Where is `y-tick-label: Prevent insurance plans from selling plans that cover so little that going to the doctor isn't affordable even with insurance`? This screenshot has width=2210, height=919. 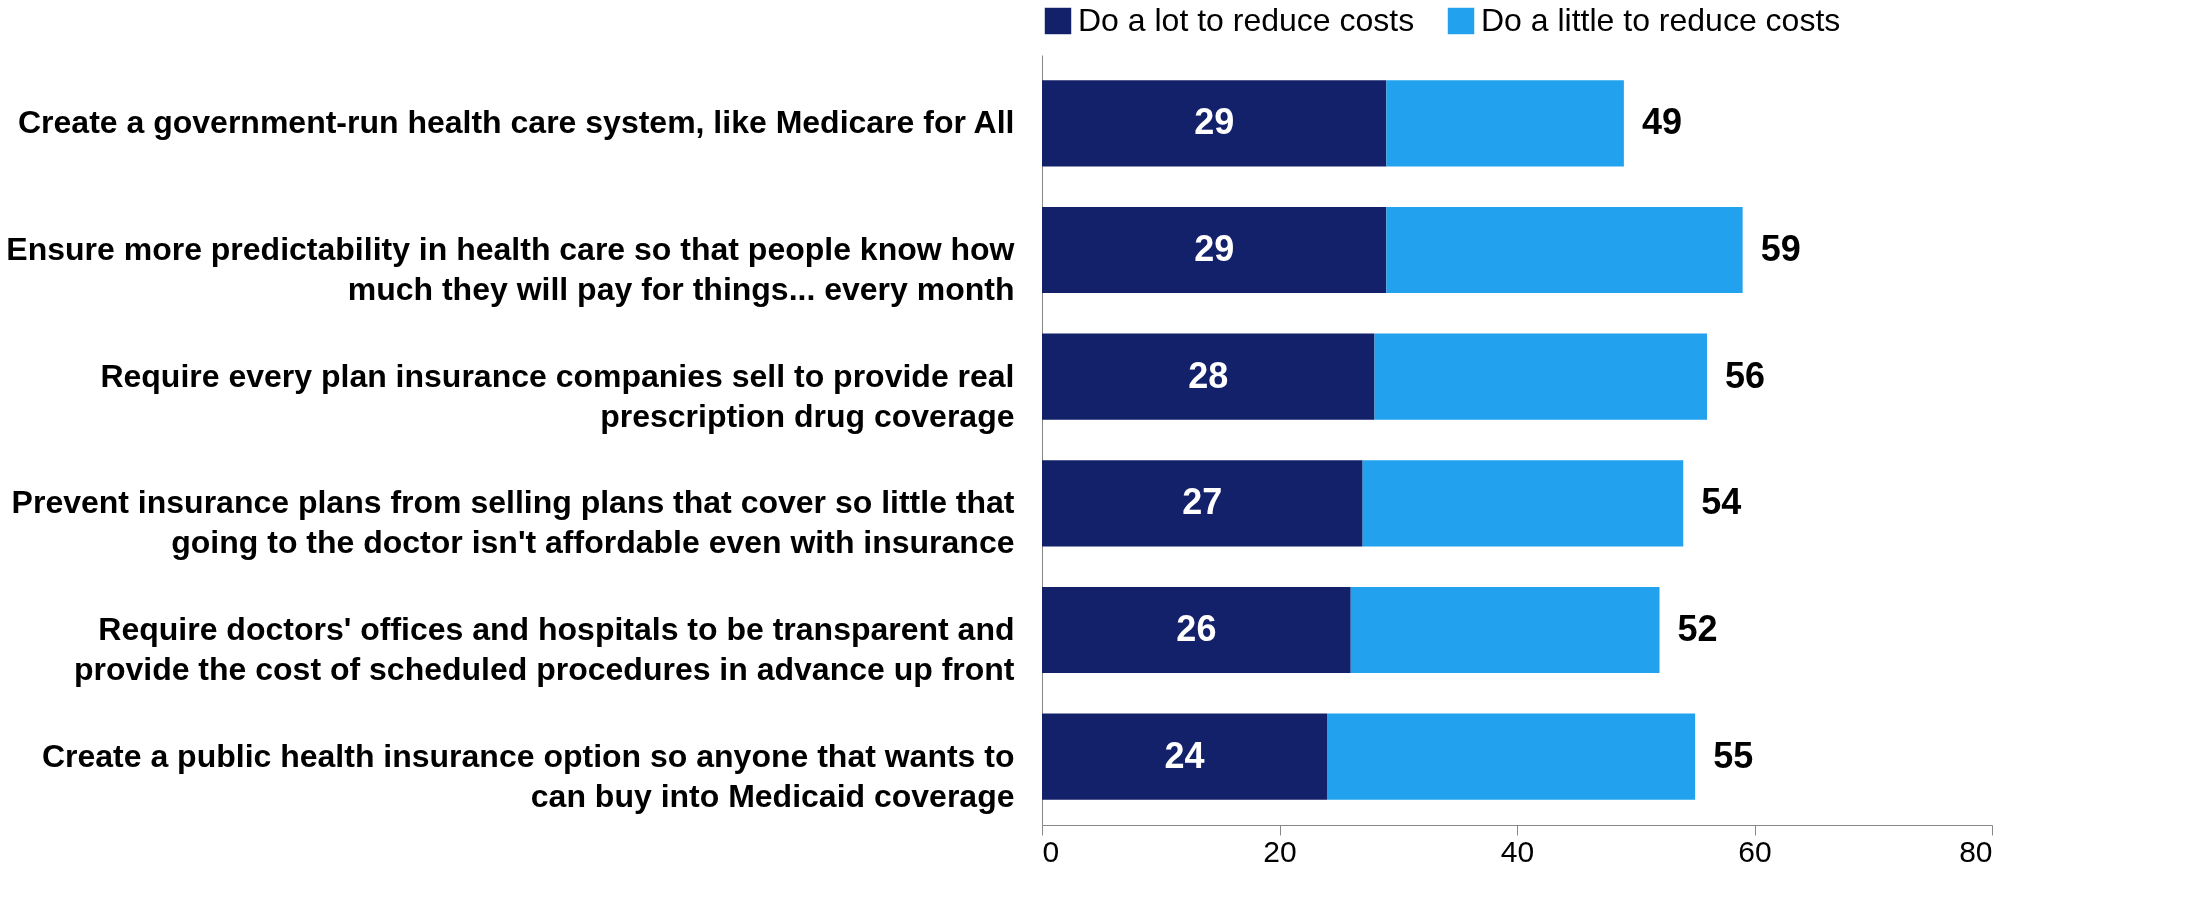 y-tick-label: Prevent insurance plans from selling plans that cover so little that going to the doctor isn't affordable even with insurance is located at coordinates (513, 522).